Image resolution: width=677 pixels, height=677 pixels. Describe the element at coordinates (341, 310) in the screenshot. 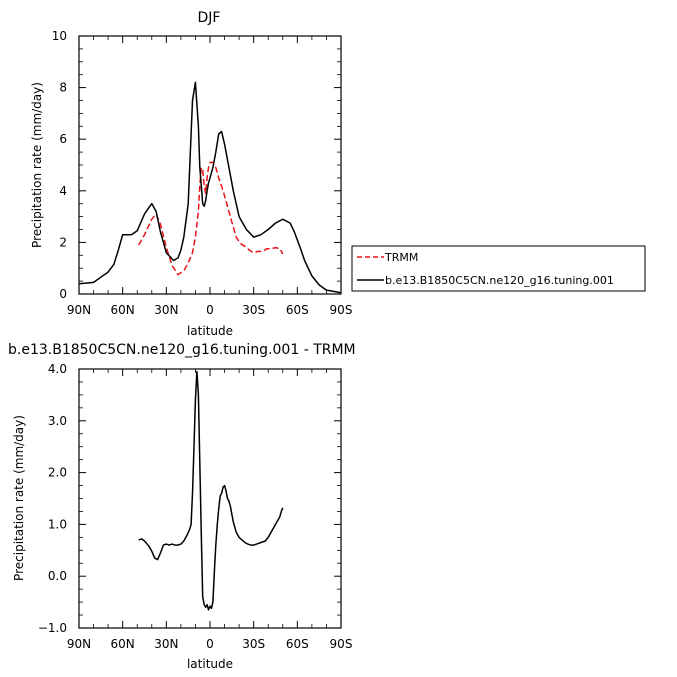

I see `top-x-tick-label: 90S` at that location.